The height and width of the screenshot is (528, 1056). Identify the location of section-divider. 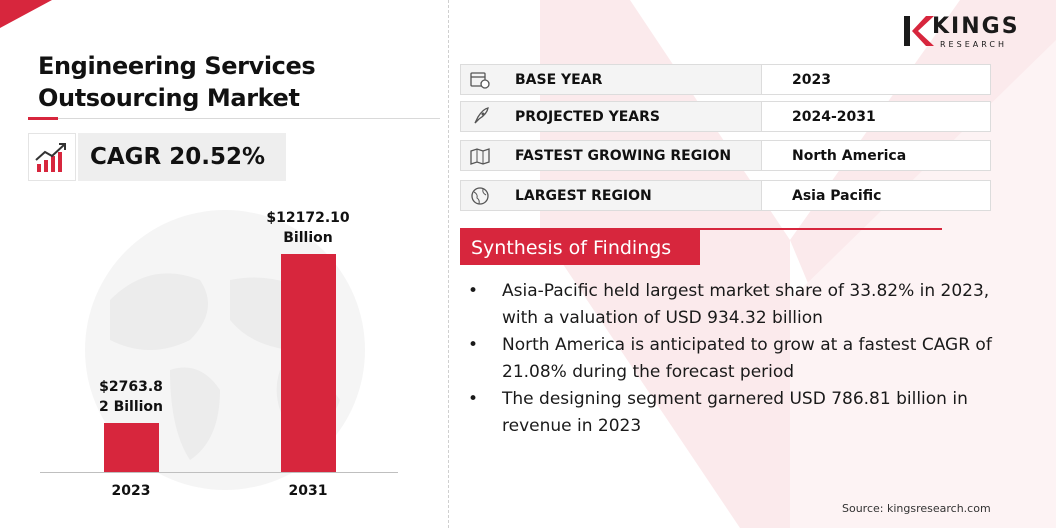
(448, 264).